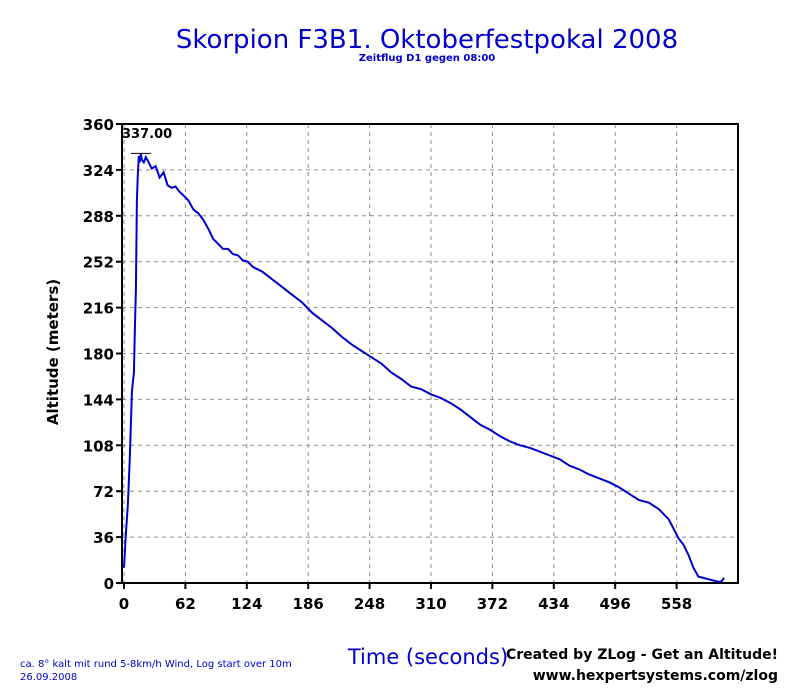 The width and height of the screenshot is (800, 700). Describe the element at coordinates (492, 604) in the screenshot. I see `x-tick-label: 372` at that location.